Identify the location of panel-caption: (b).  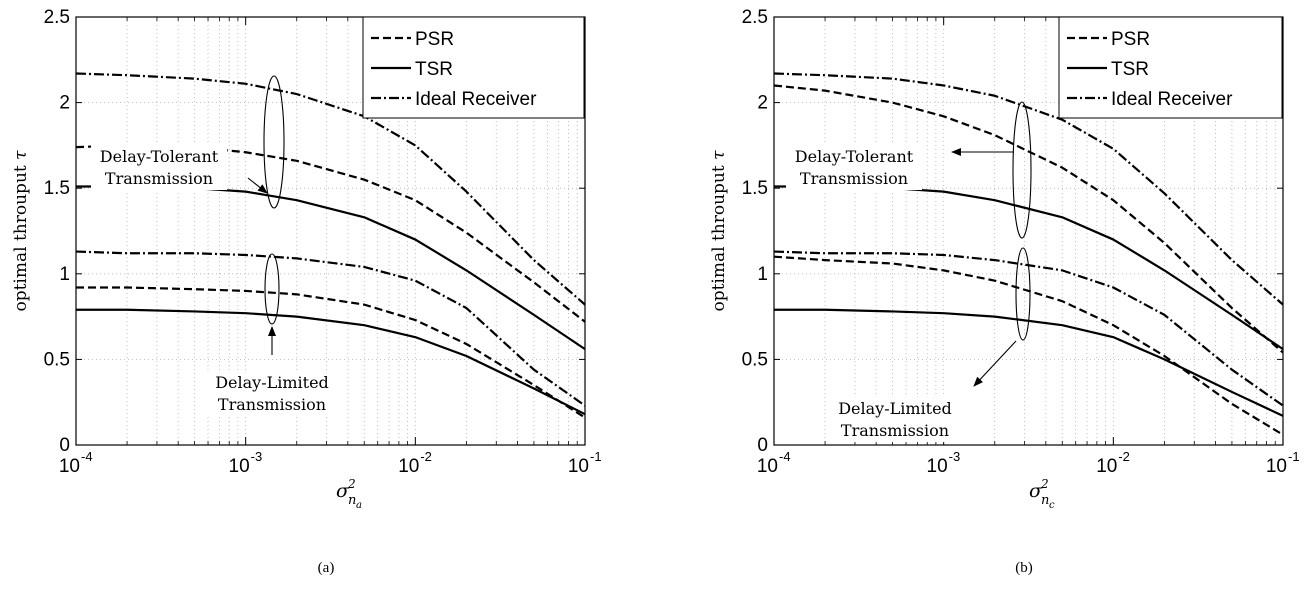
(1024, 568).